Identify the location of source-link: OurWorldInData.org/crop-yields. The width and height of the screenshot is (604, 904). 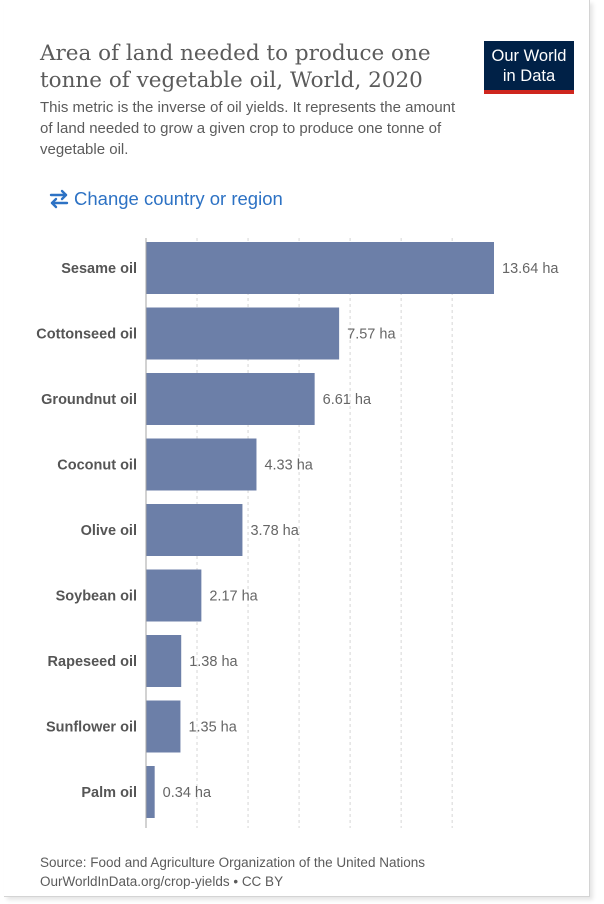
(135, 881).